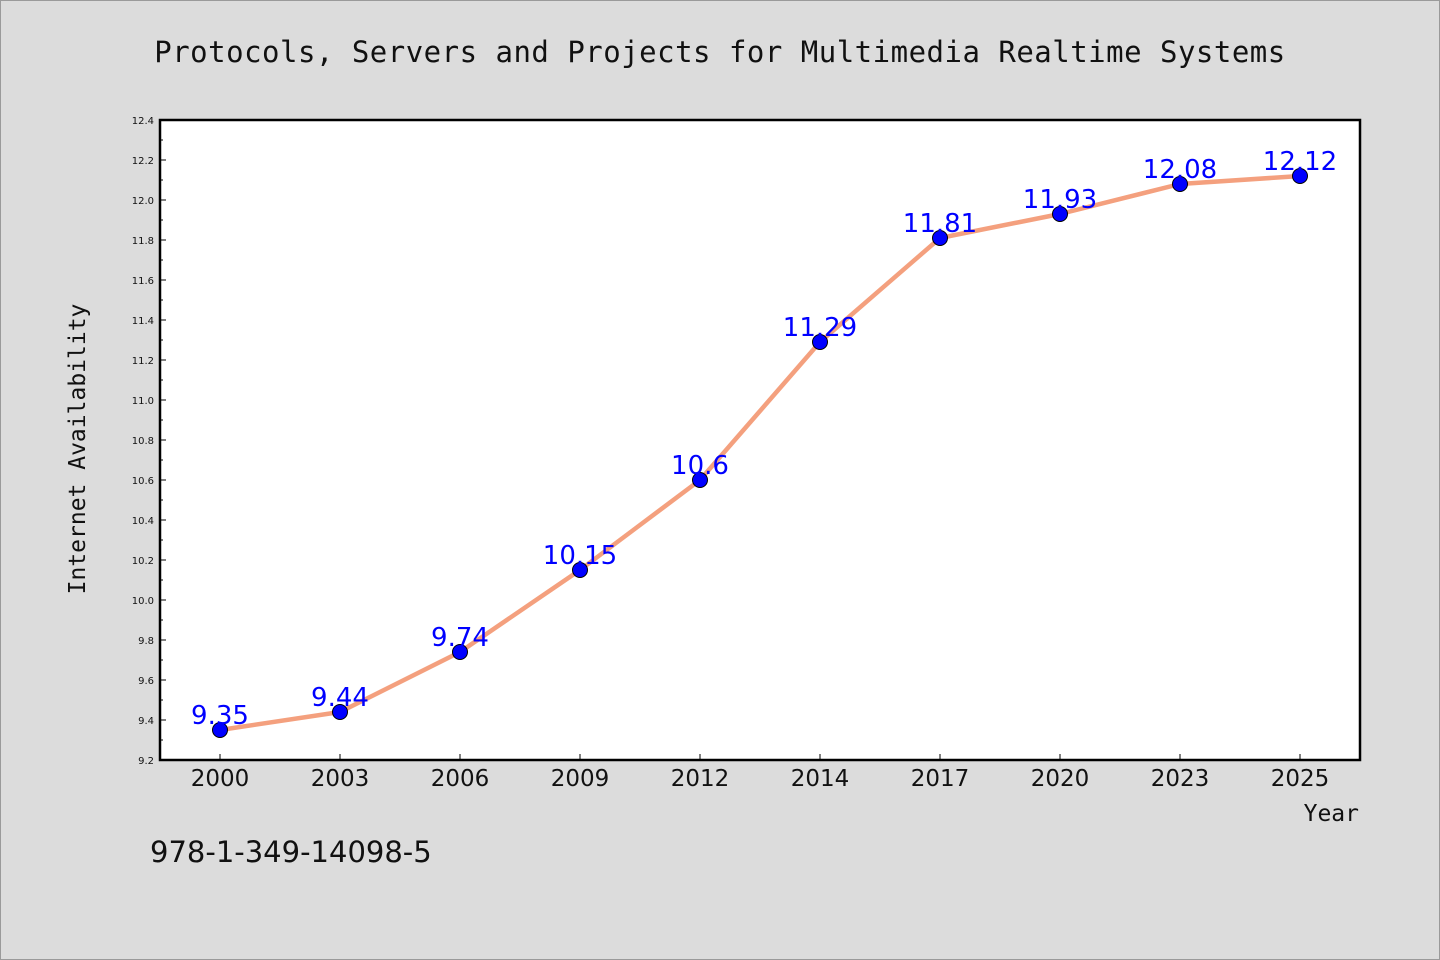 Image resolution: width=1440 pixels, height=960 pixels. I want to click on y-tick-label: 10.8, so click(143, 441).